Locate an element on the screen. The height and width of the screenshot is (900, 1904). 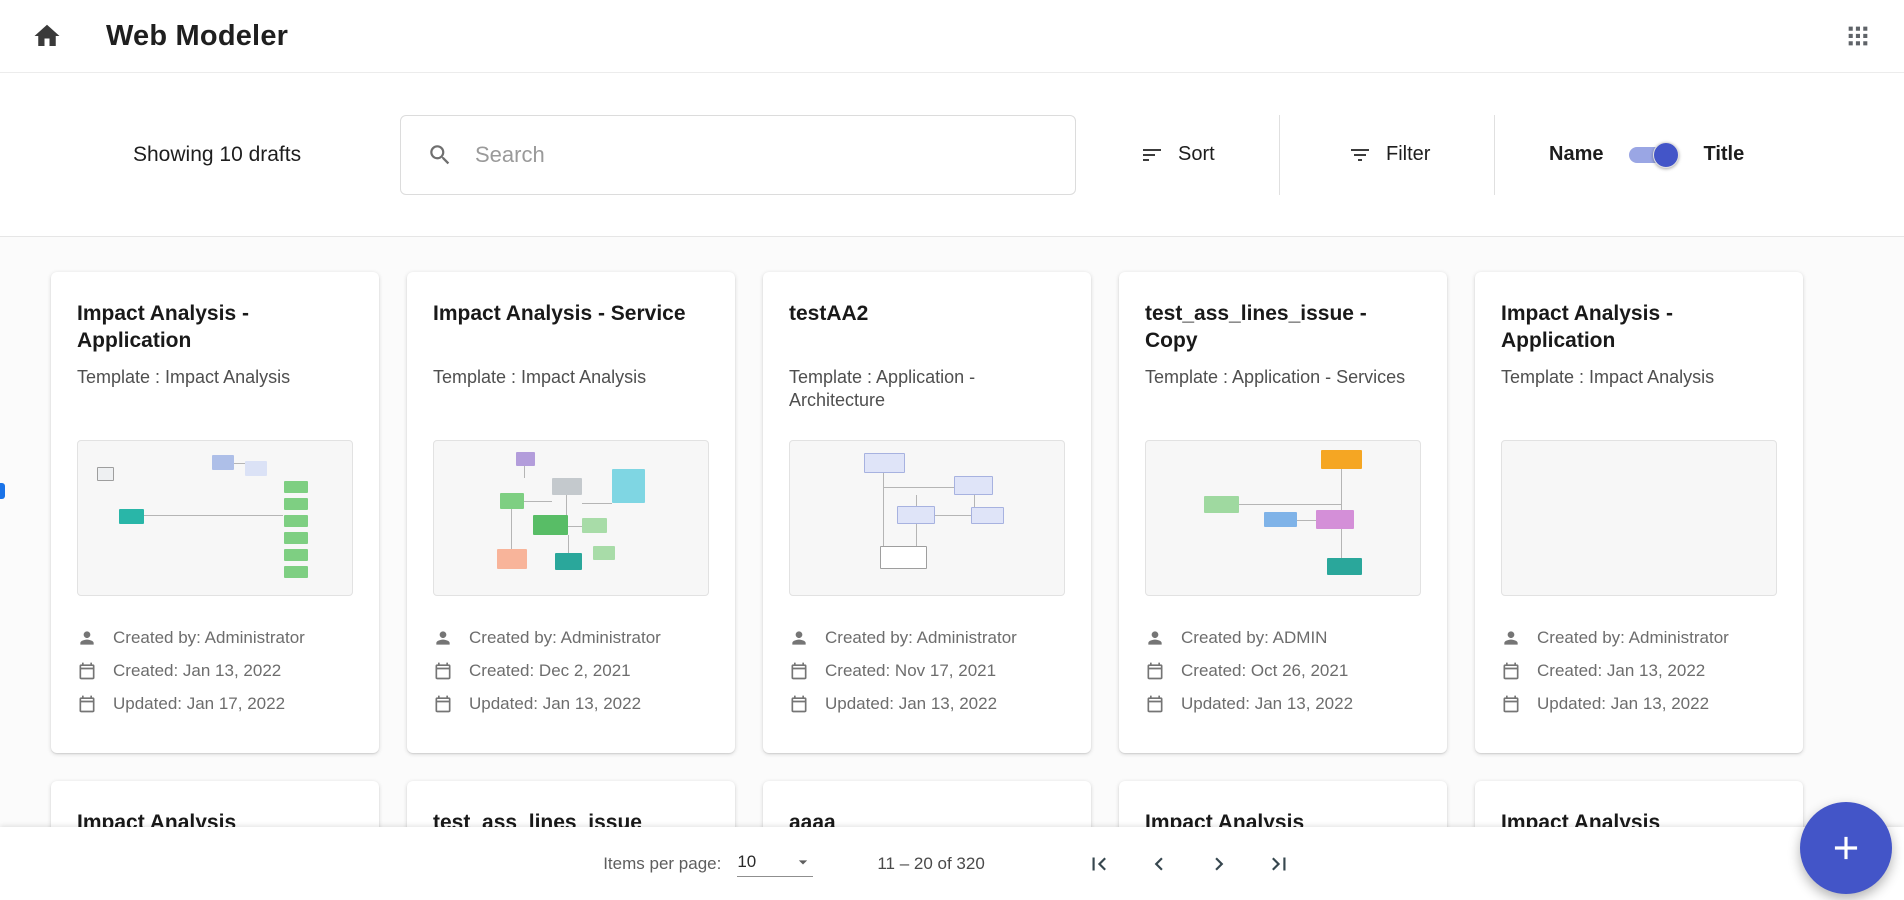
card-title: testAA2 is located at coordinates (829, 313).